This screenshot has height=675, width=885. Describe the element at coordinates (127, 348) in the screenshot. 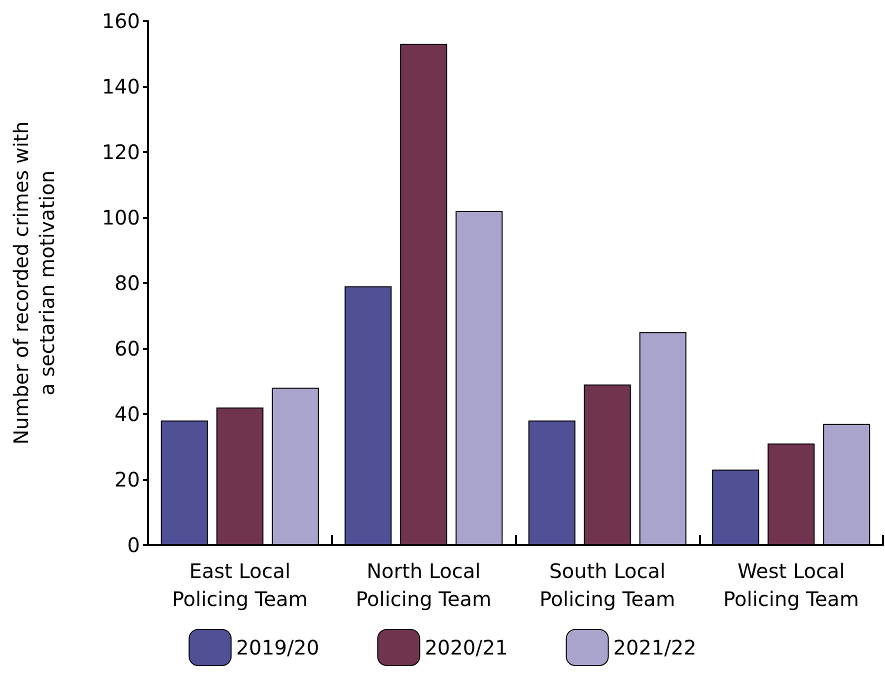

I see `y-tick-label: 60` at that location.